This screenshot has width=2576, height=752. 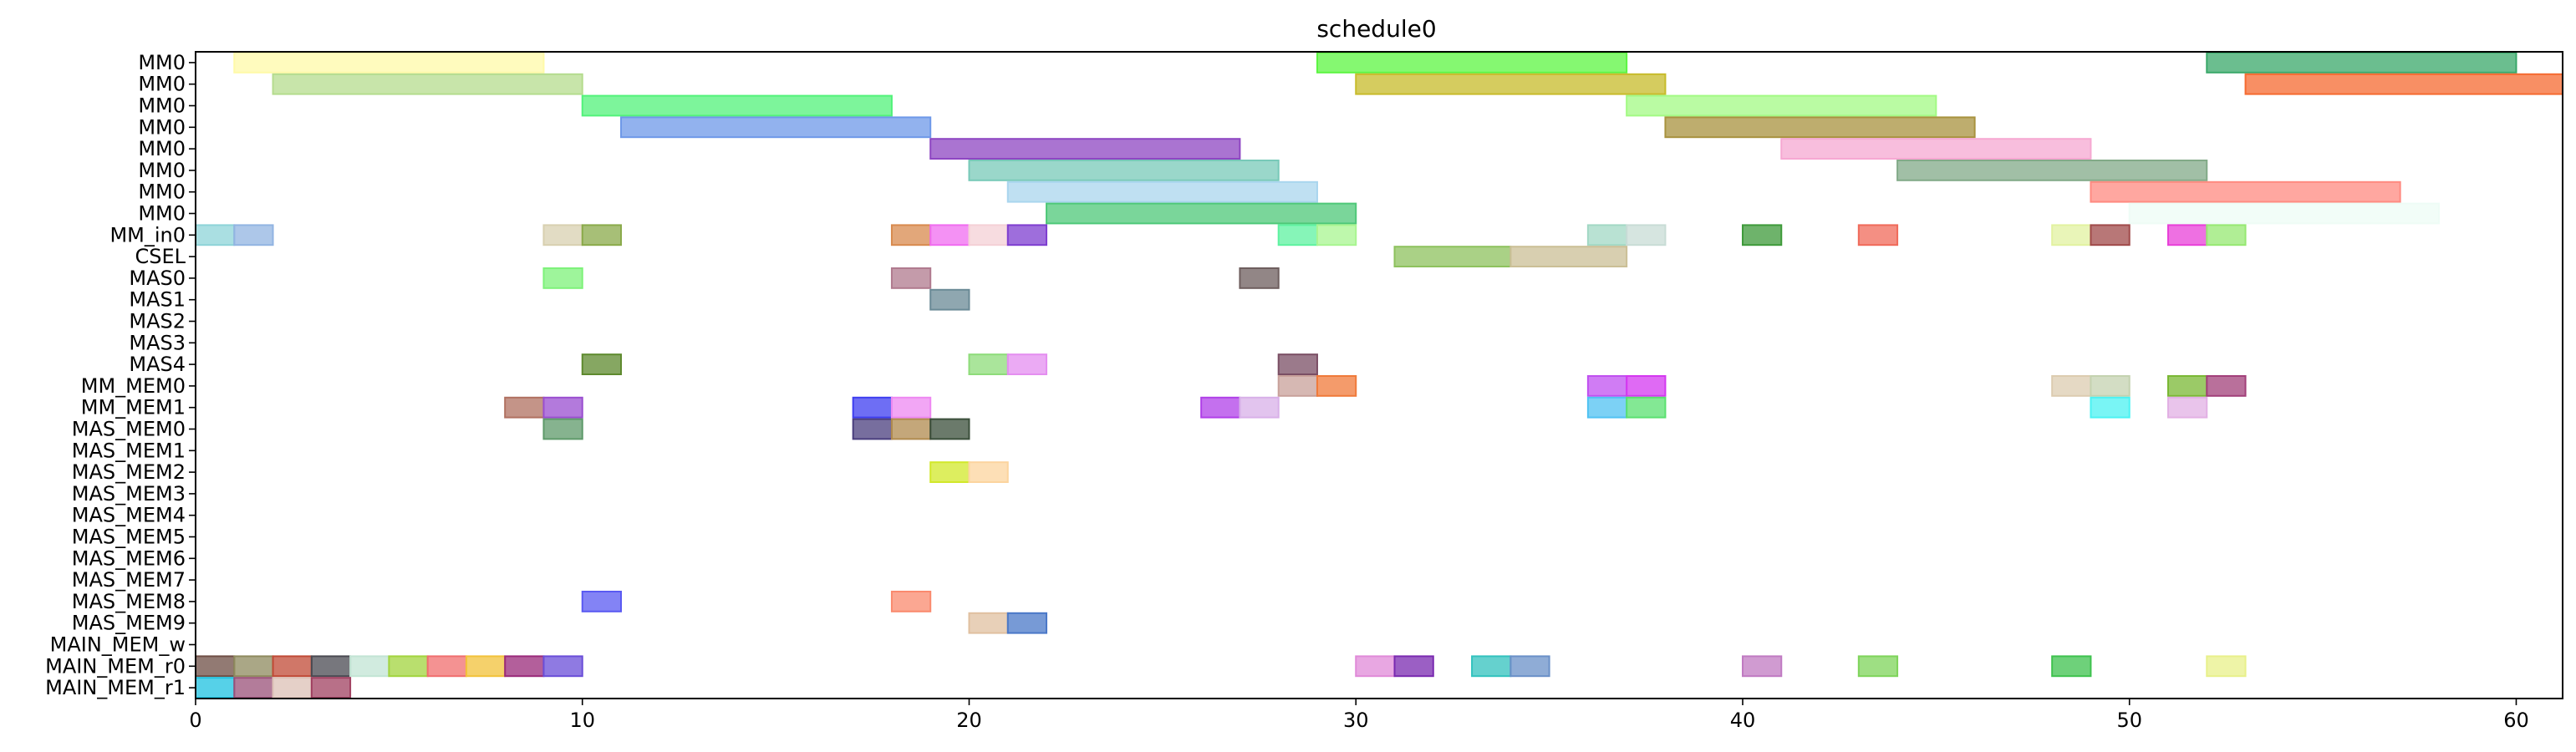 I want to click on y-tick-label: MM_in0, so click(x=147, y=235).